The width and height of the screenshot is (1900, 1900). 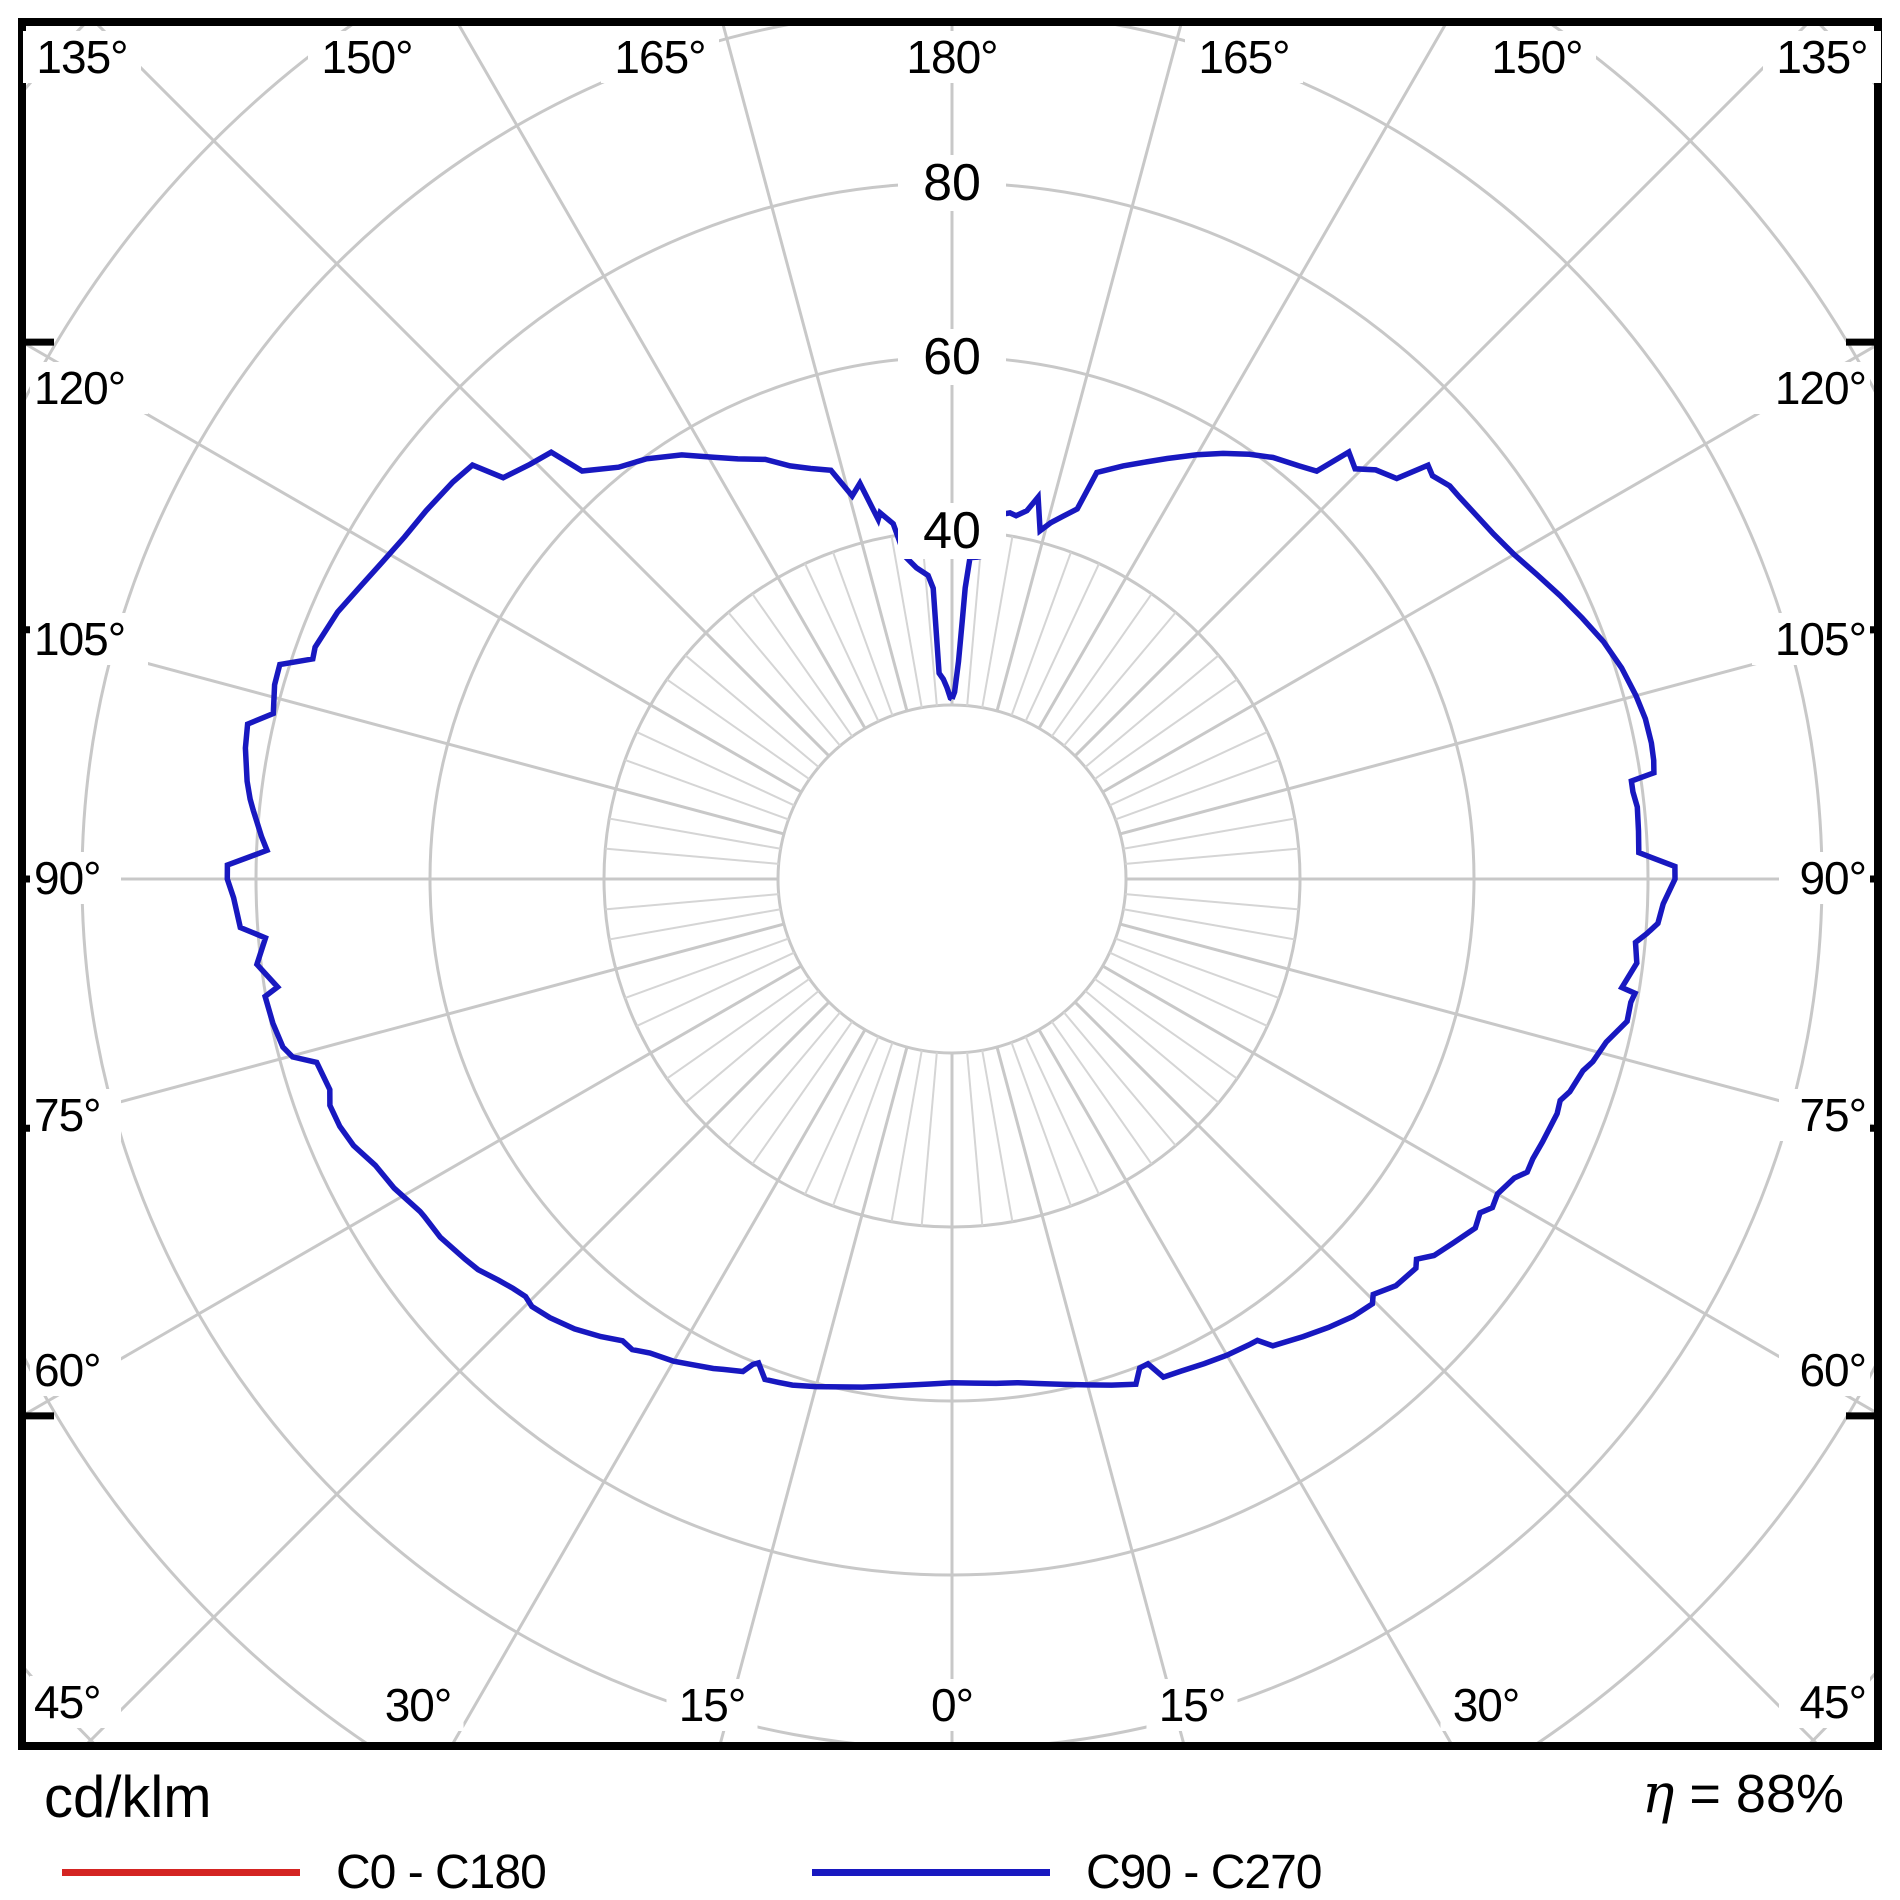 I want to click on angle-label-180deg: 180°, so click(x=951, y=57).